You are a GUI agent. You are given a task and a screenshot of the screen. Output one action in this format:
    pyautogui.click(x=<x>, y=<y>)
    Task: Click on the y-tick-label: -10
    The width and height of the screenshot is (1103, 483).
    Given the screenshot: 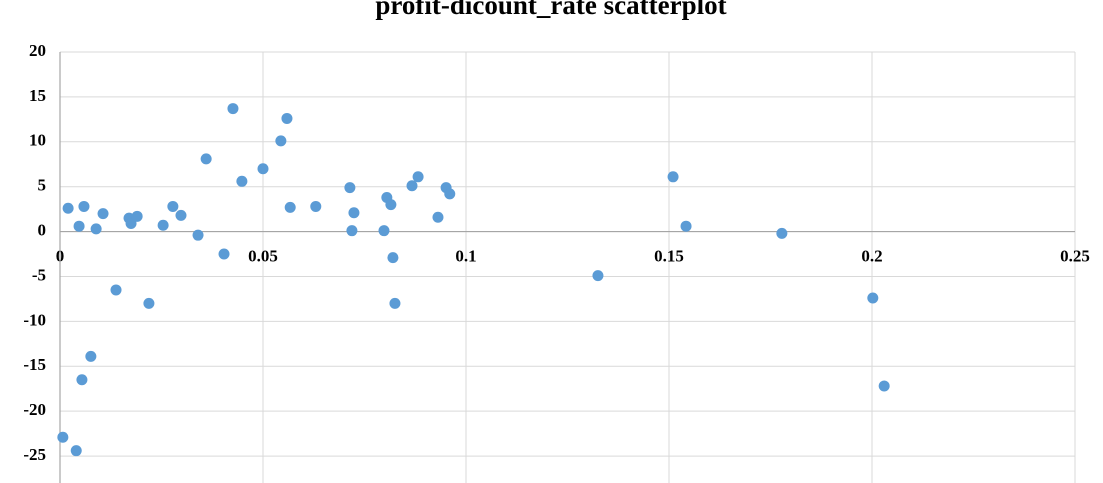 What is the action you would take?
    pyautogui.click(x=34, y=319)
    